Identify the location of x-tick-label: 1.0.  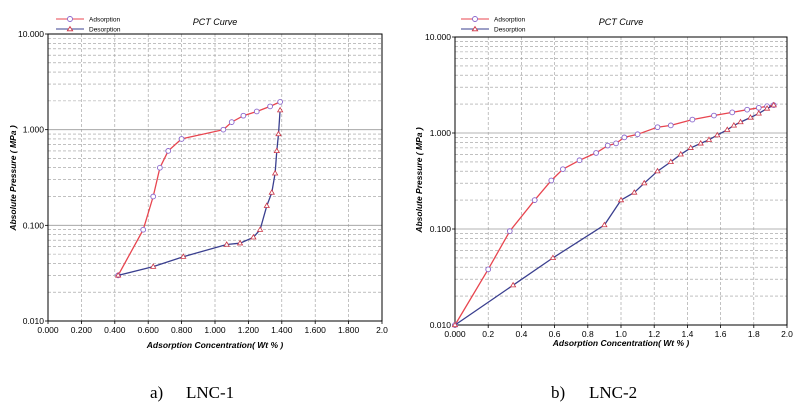
(621, 334).